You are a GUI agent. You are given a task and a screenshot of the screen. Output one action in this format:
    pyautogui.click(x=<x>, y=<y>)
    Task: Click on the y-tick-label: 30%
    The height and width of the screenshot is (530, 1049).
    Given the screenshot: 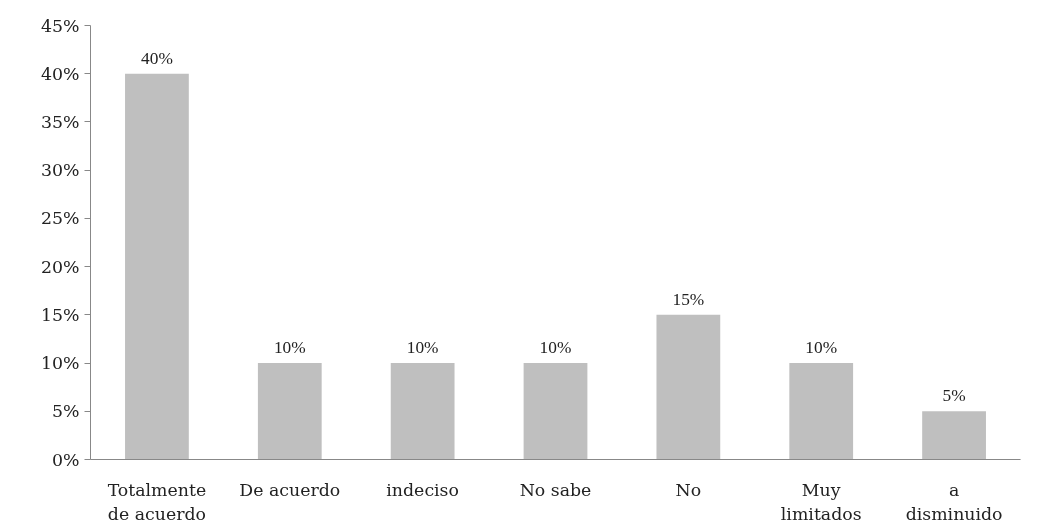 What is the action you would take?
    pyautogui.click(x=60, y=170)
    